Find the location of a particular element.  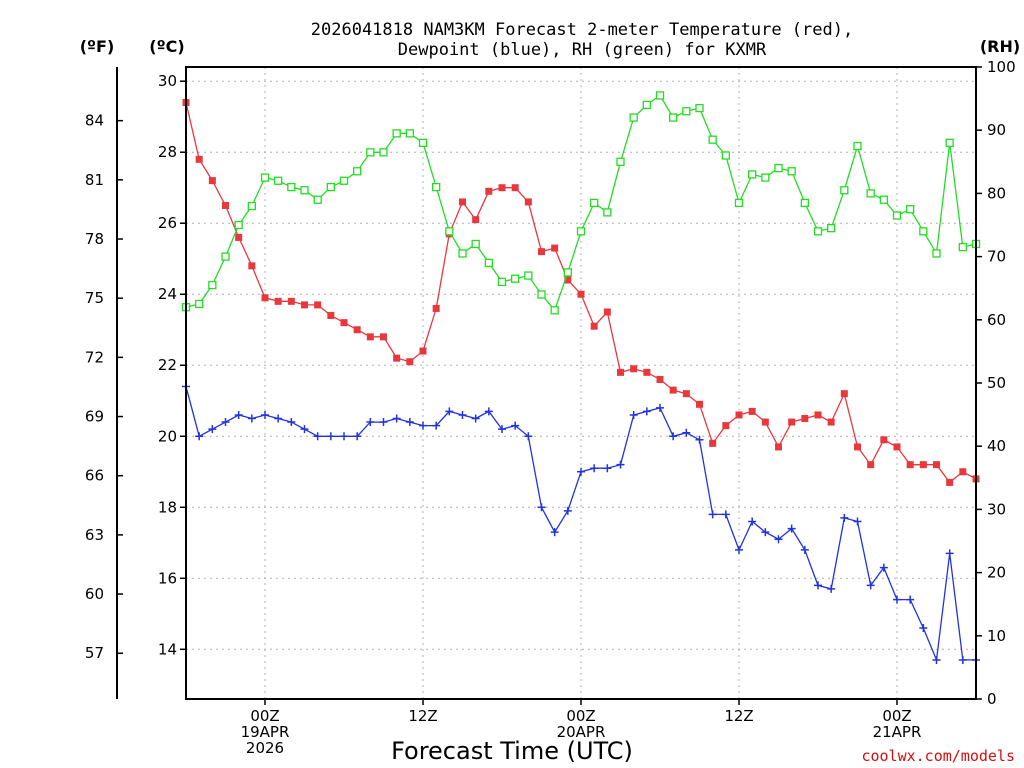

tick-label-hour-6-line-2: 19APR is located at coordinates (265, 732).